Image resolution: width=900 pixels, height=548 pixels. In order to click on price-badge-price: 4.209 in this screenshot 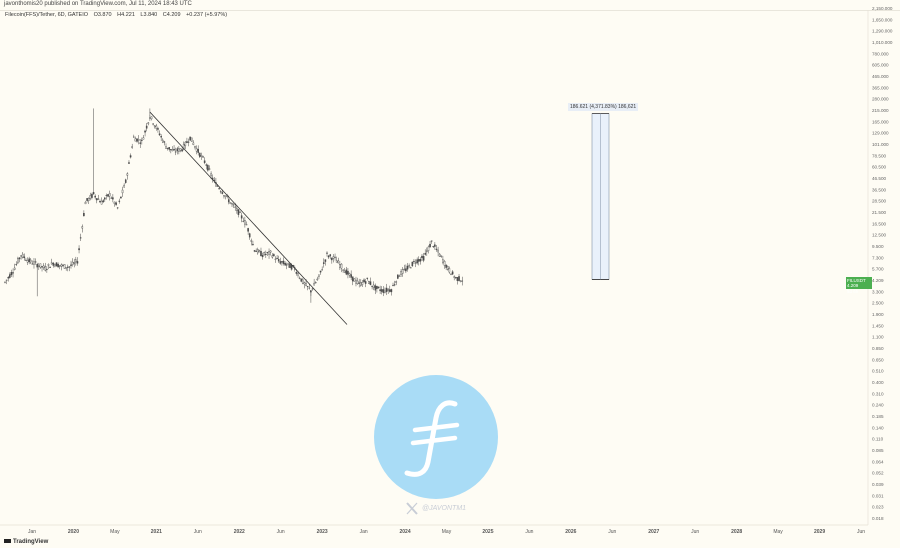, I will do `click(853, 285)`.